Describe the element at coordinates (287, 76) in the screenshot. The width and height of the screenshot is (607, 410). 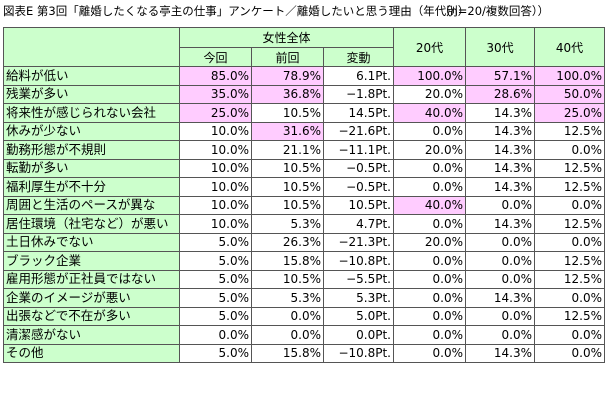
I see `cell-previous: 78.9%` at that location.